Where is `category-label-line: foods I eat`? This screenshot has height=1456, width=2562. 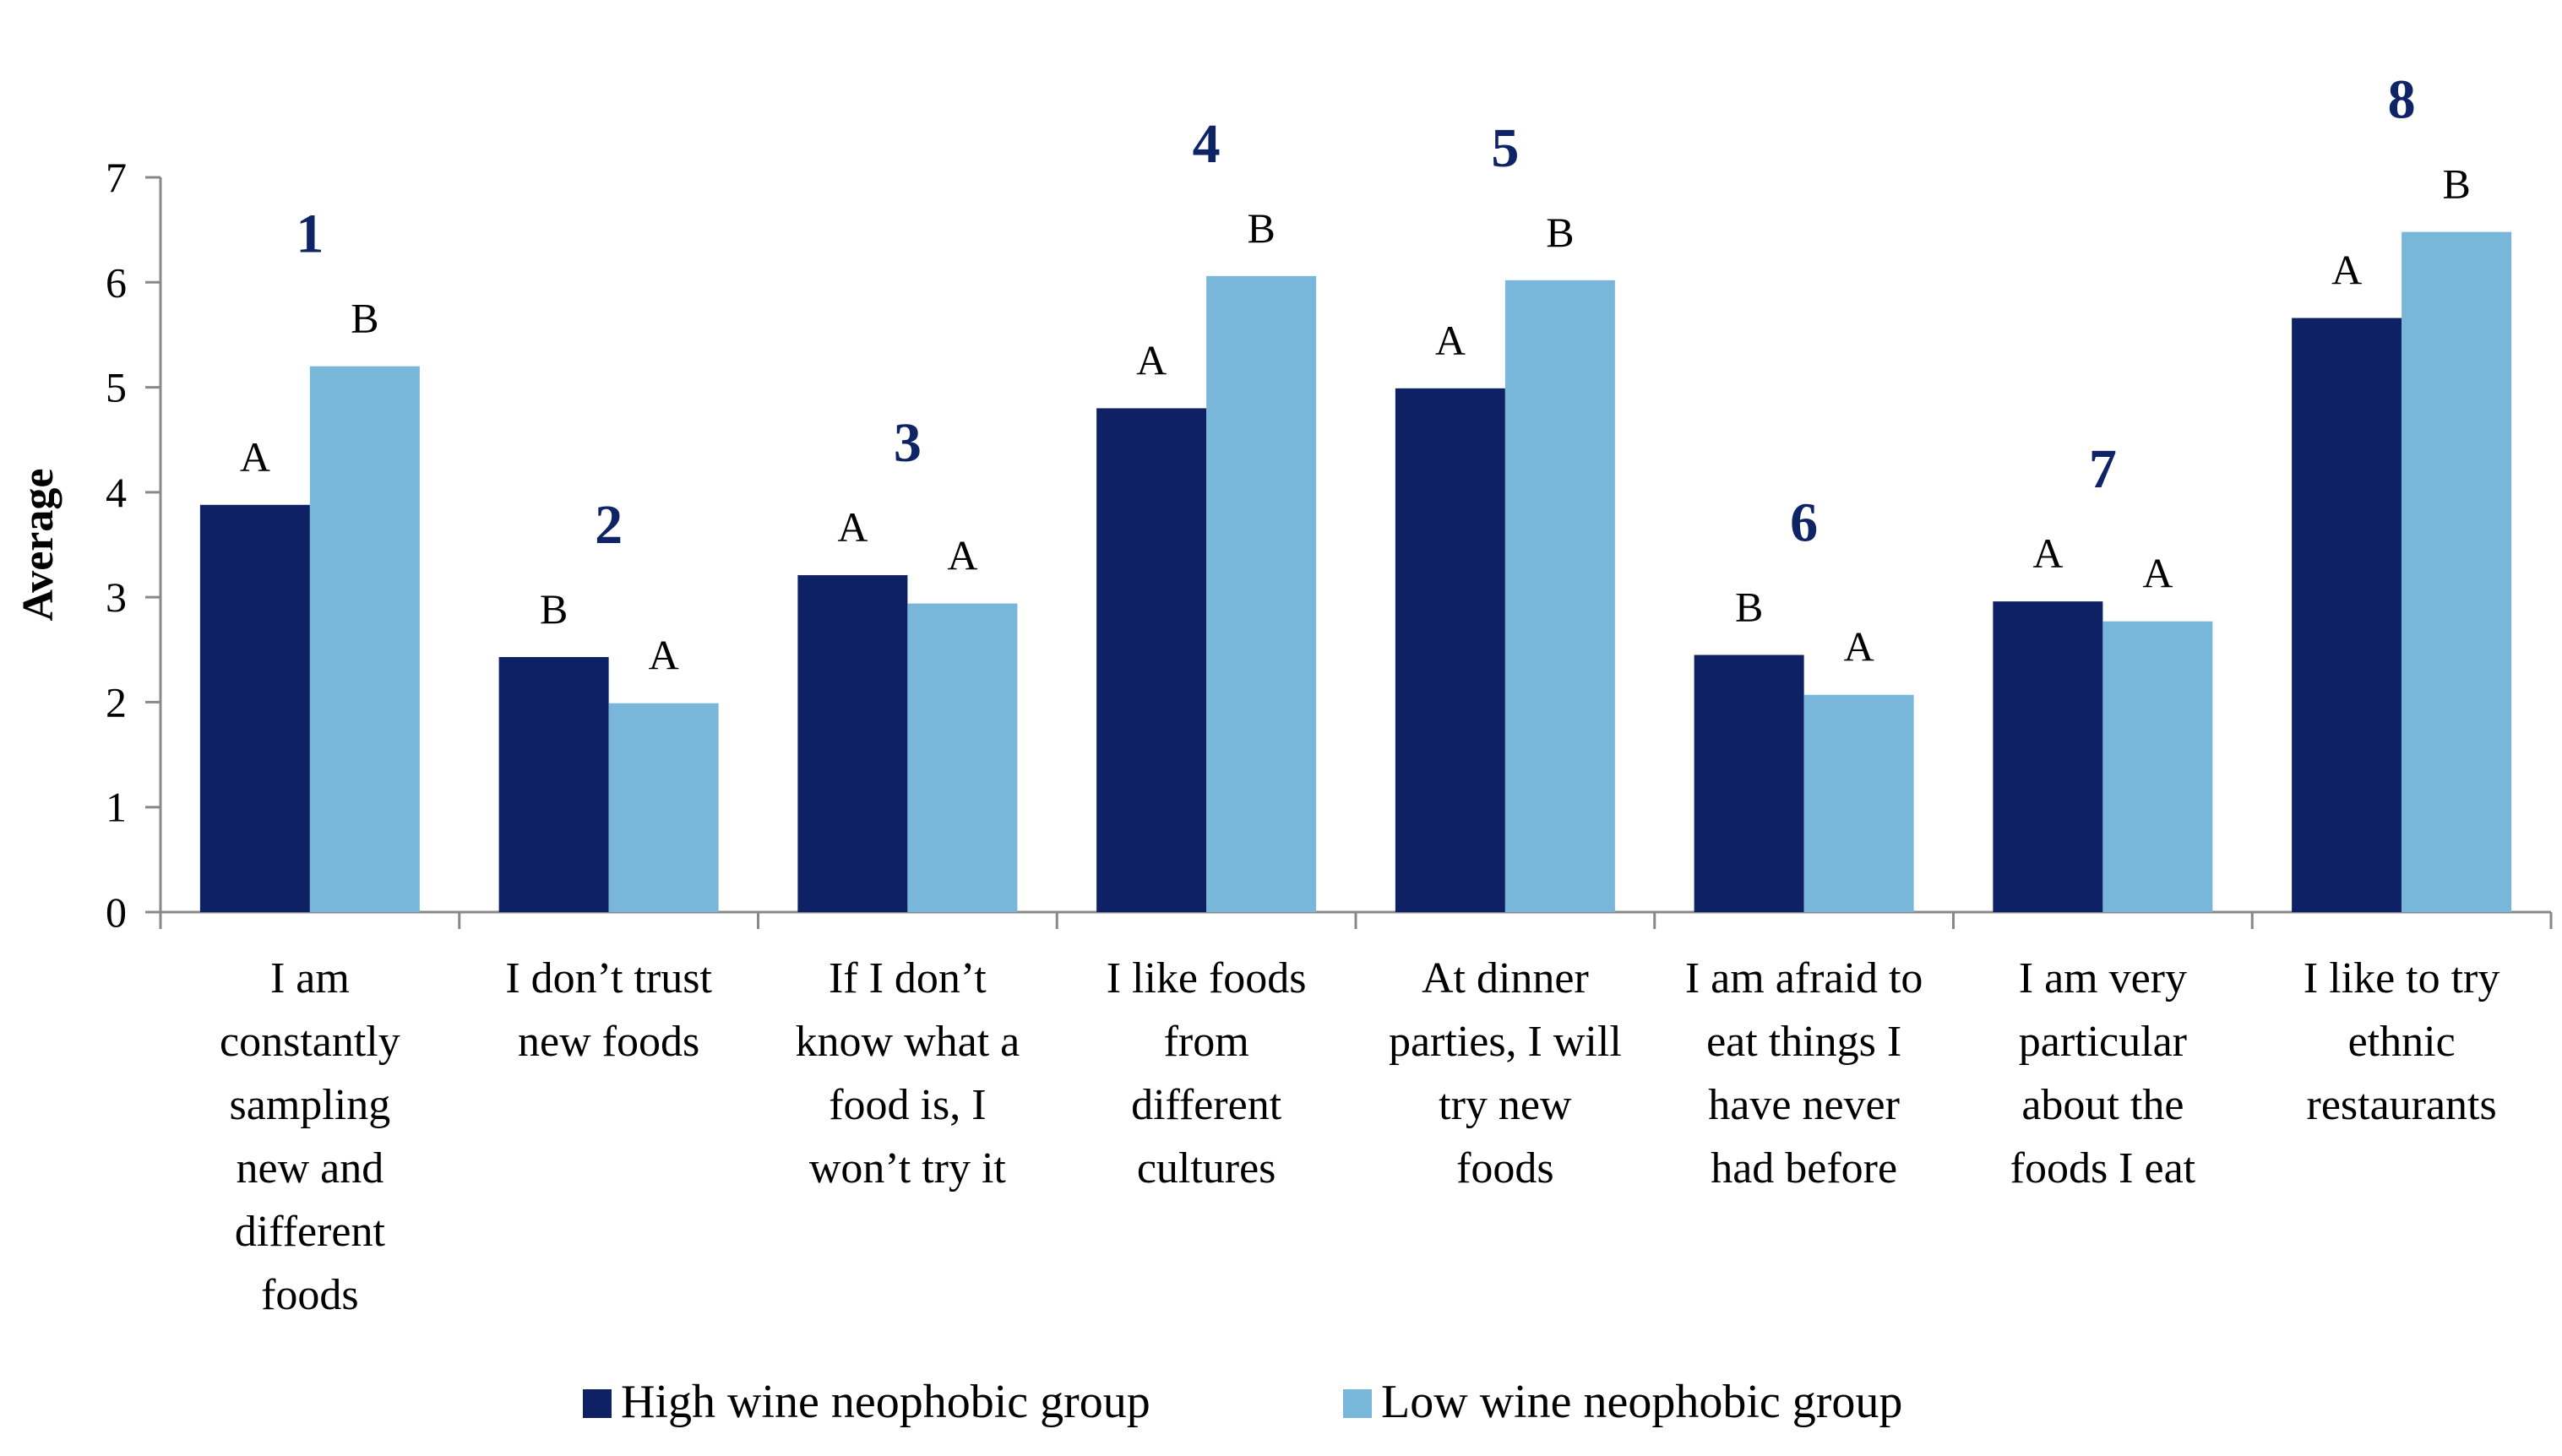
category-label-line: foods I eat is located at coordinates (2103, 1168).